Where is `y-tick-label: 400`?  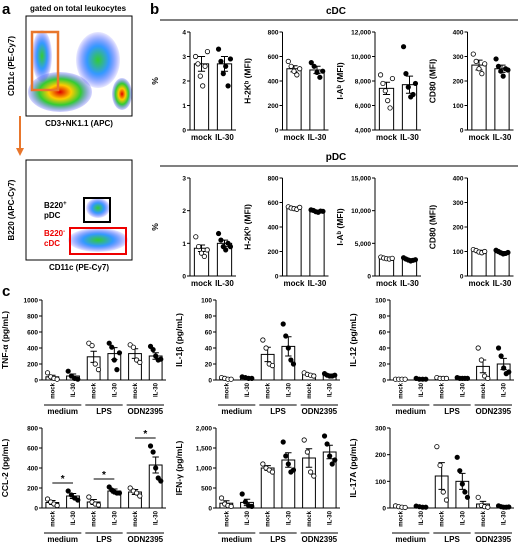 y-tick-label: 400 is located at coordinates (32, 469).